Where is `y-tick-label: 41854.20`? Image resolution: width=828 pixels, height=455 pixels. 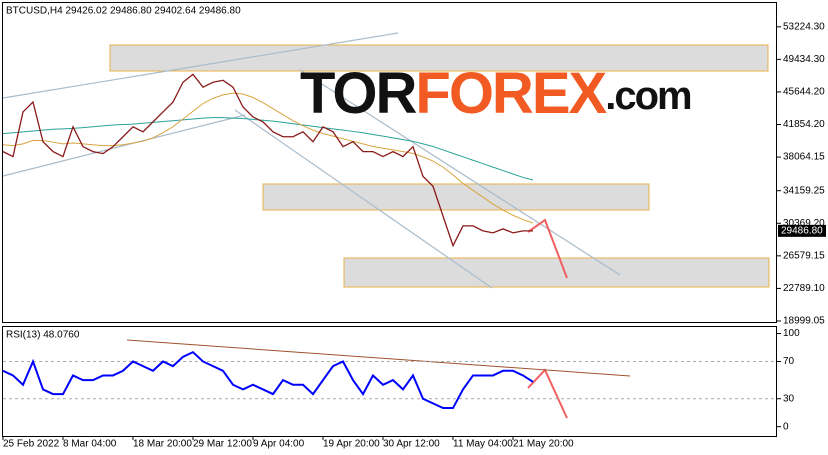
y-tick-label: 41854.20 is located at coordinates (804, 124).